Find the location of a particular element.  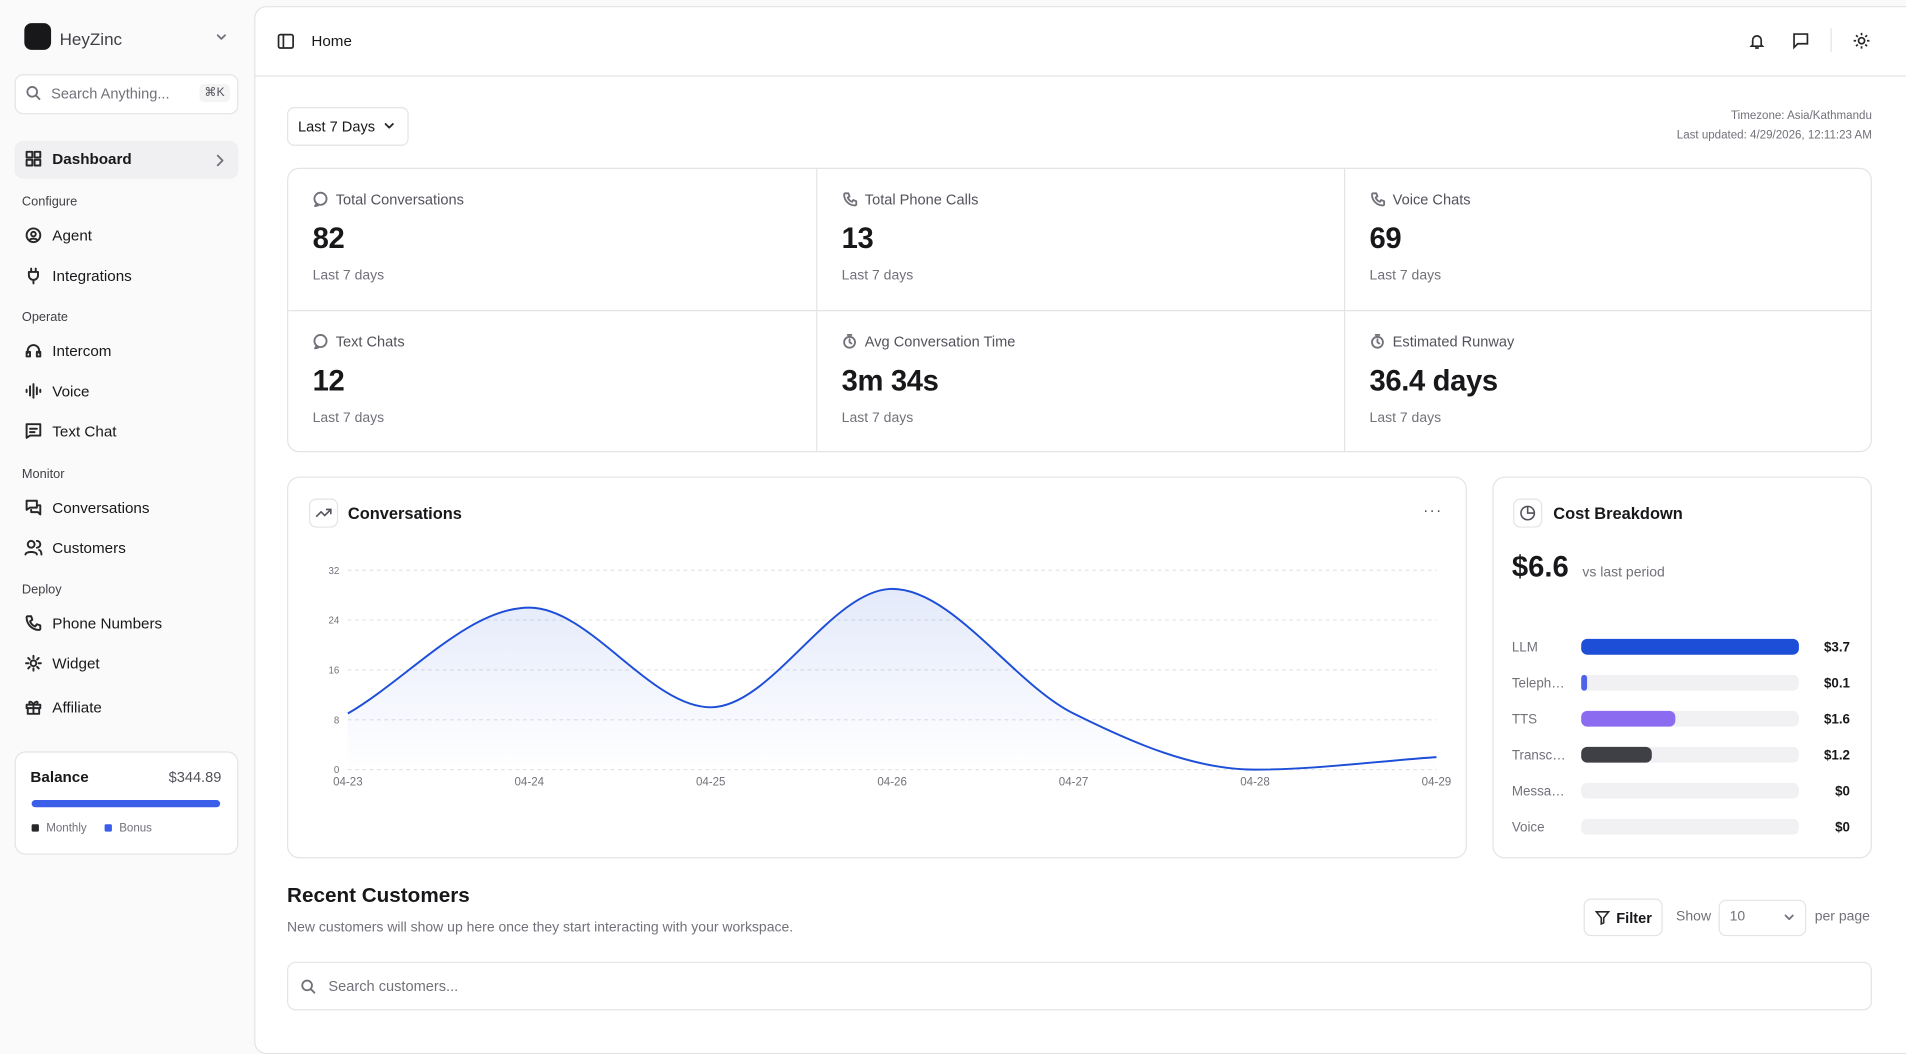

nav-item: Customers is located at coordinates (75, 548).